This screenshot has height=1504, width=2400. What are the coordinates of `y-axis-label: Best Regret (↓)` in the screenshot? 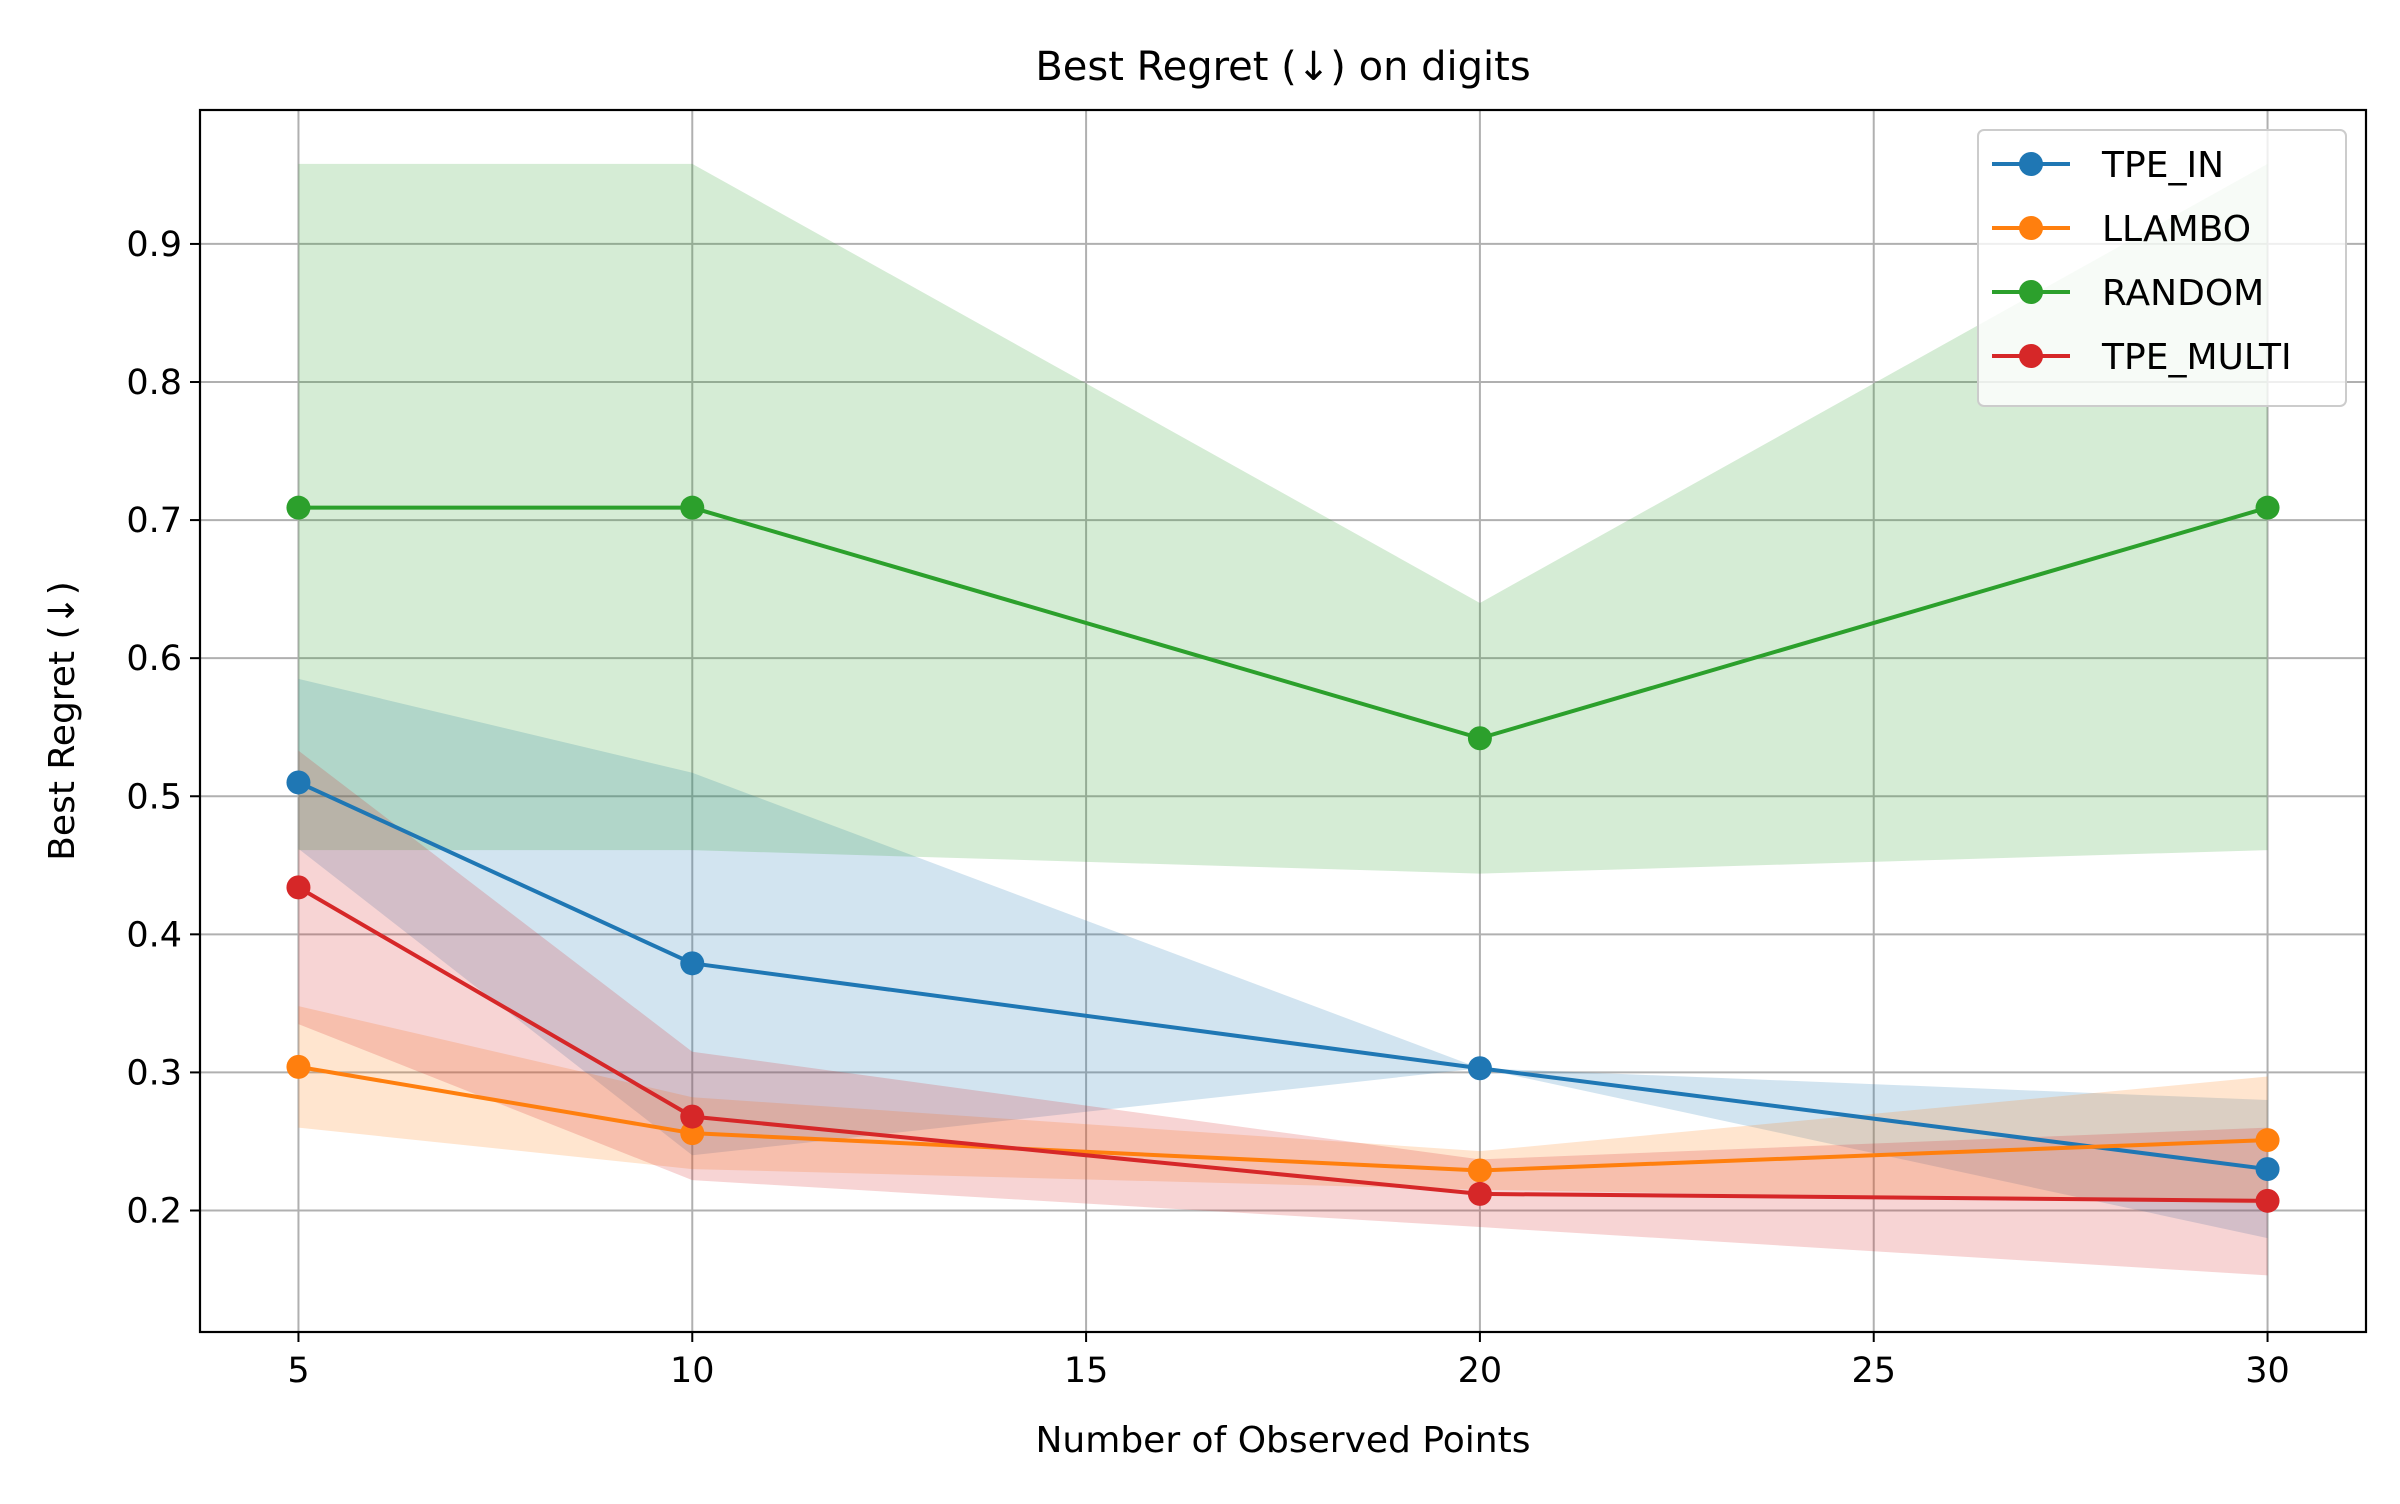 It's located at (62, 721).